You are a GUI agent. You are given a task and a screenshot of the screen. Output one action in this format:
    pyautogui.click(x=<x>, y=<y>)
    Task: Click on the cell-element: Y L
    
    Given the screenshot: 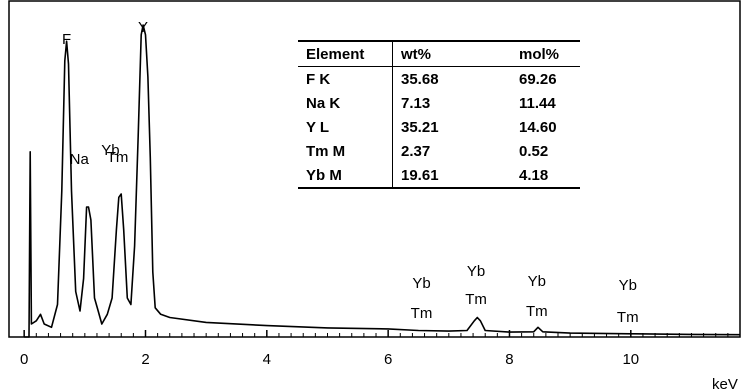 What is the action you would take?
    pyautogui.click(x=345, y=127)
    